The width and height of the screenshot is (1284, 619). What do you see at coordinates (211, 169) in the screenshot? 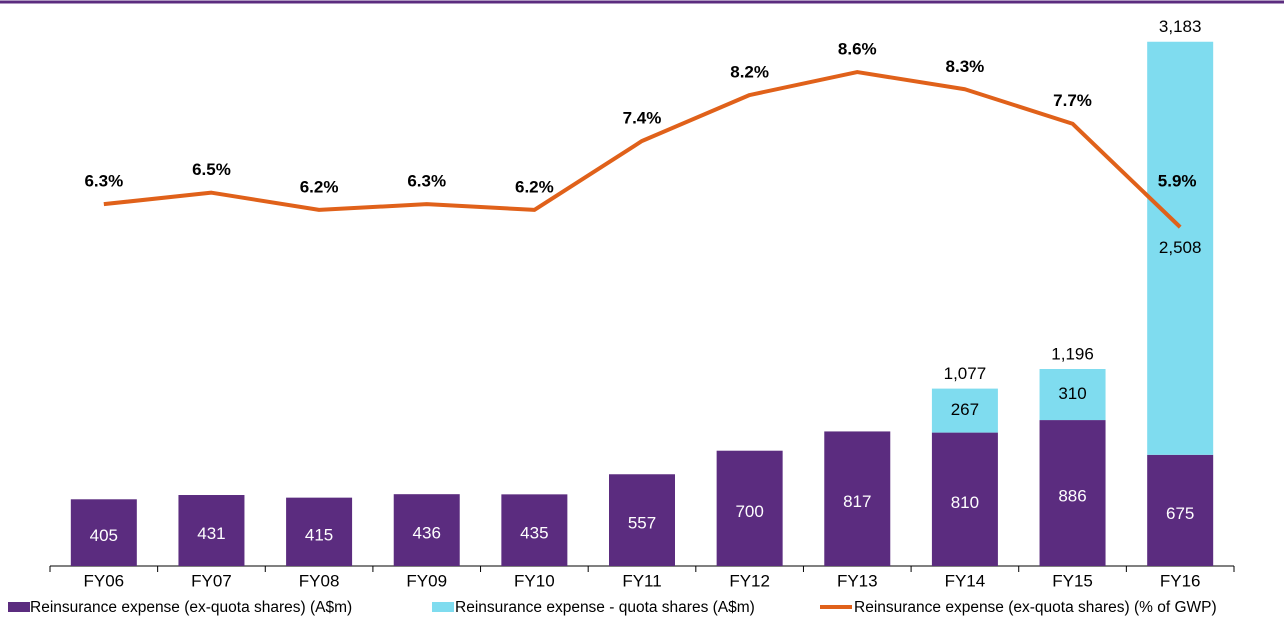
I see `data-label: 6.5%` at bounding box center [211, 169].